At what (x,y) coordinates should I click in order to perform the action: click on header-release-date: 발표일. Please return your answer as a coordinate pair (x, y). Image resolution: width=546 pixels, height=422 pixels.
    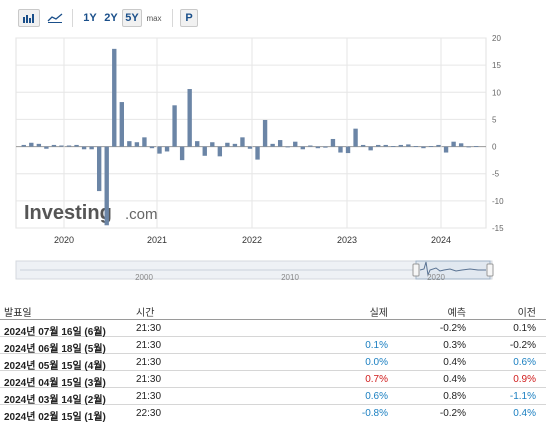
    Looking at the image, I should click on (18, 313).